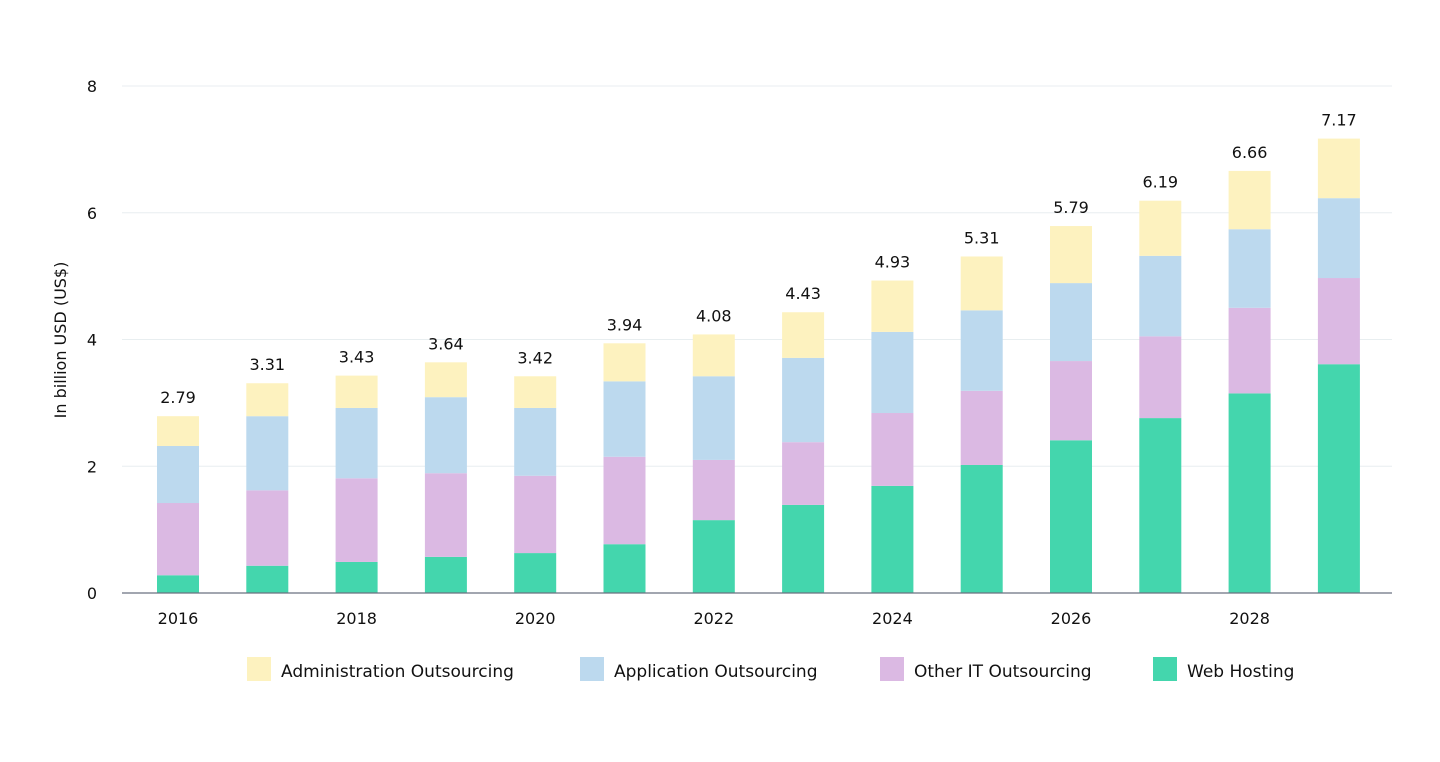  I want to click on bar-2019, so click(445, 477).